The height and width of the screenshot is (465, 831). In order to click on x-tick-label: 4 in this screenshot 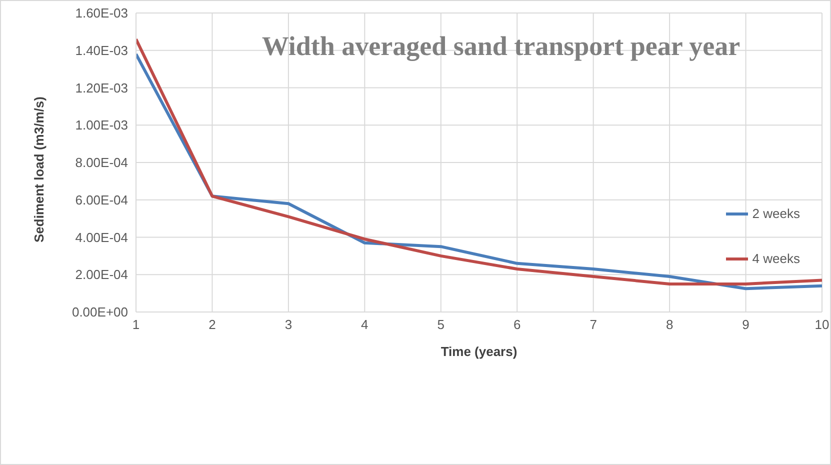, I will do `click(364, 324)`.